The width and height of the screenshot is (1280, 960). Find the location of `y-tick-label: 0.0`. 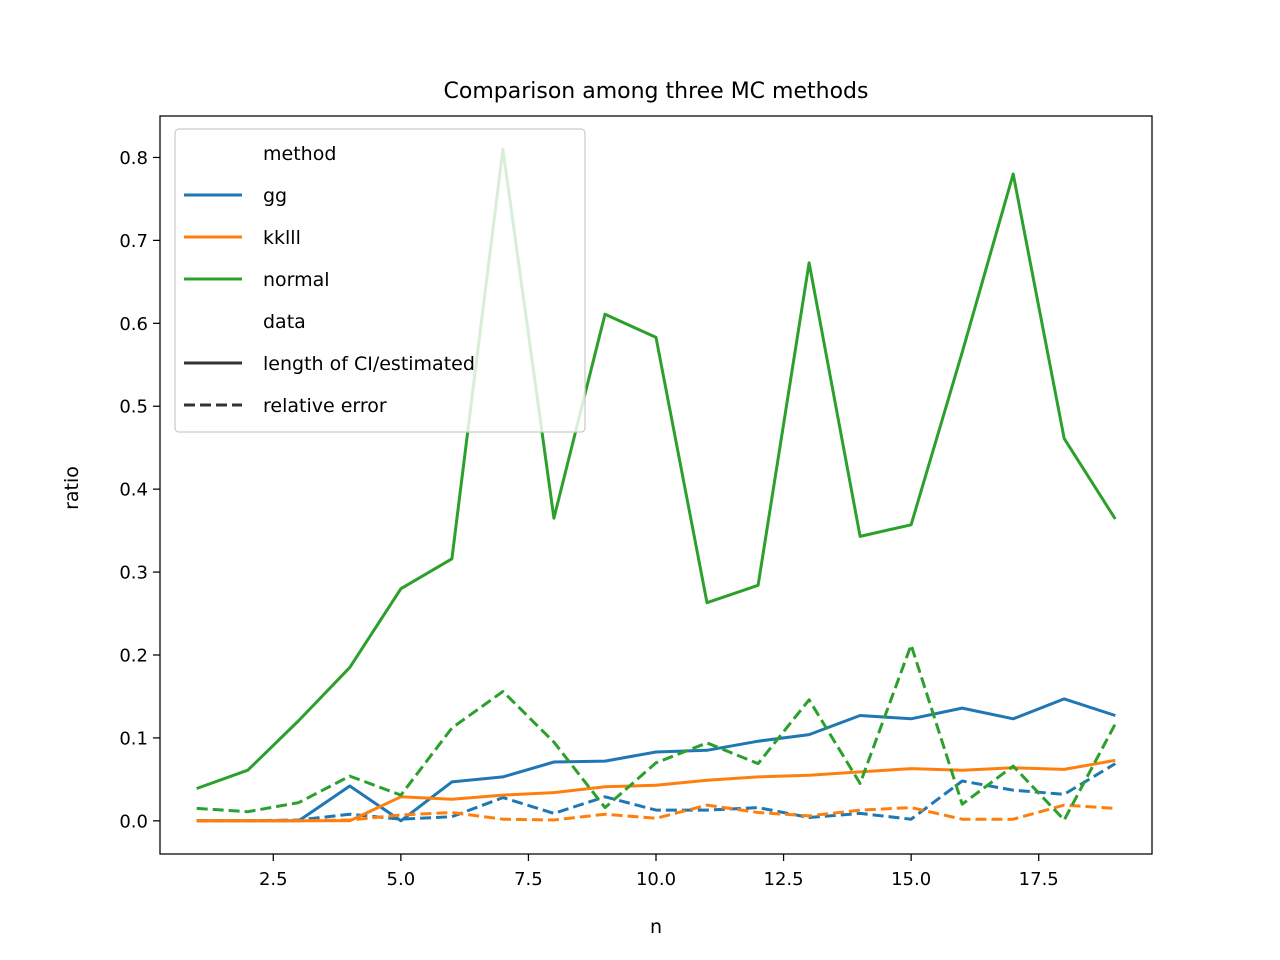

y-tick-label: 0.0 is located at coordinates (133, 821).